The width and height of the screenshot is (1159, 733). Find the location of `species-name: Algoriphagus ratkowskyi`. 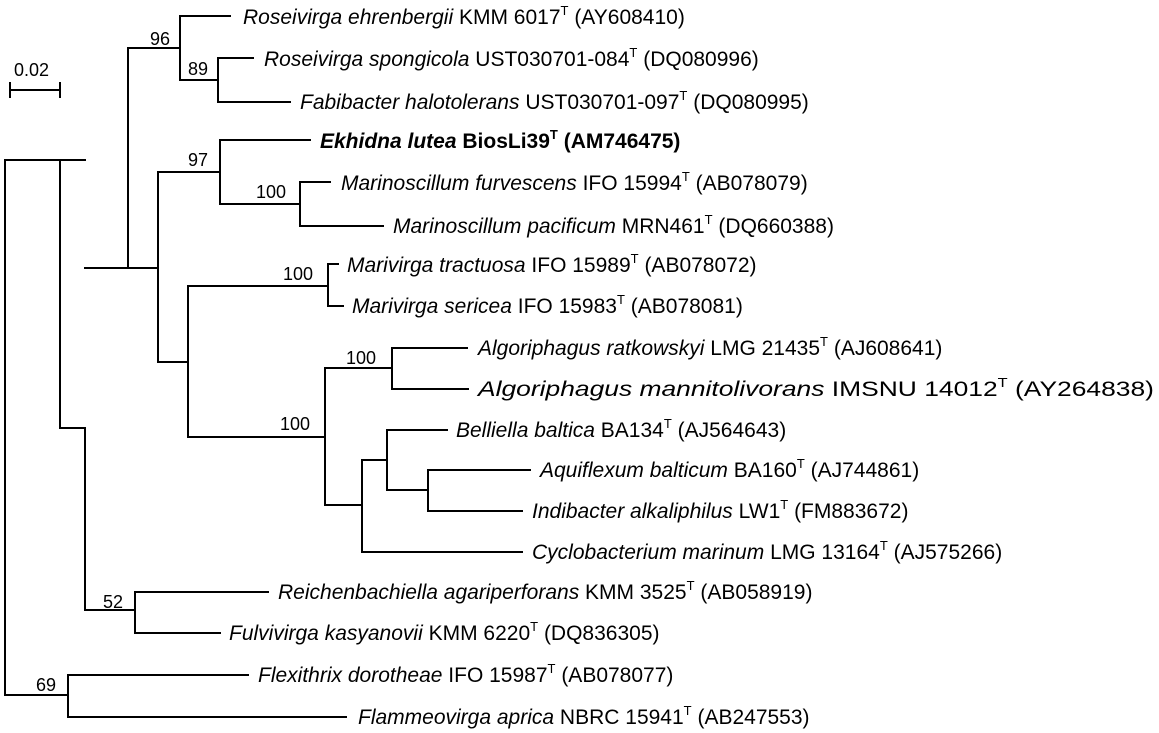

species-name: Algoriphagus ratkowskyi is located at coordinates (591, 348).